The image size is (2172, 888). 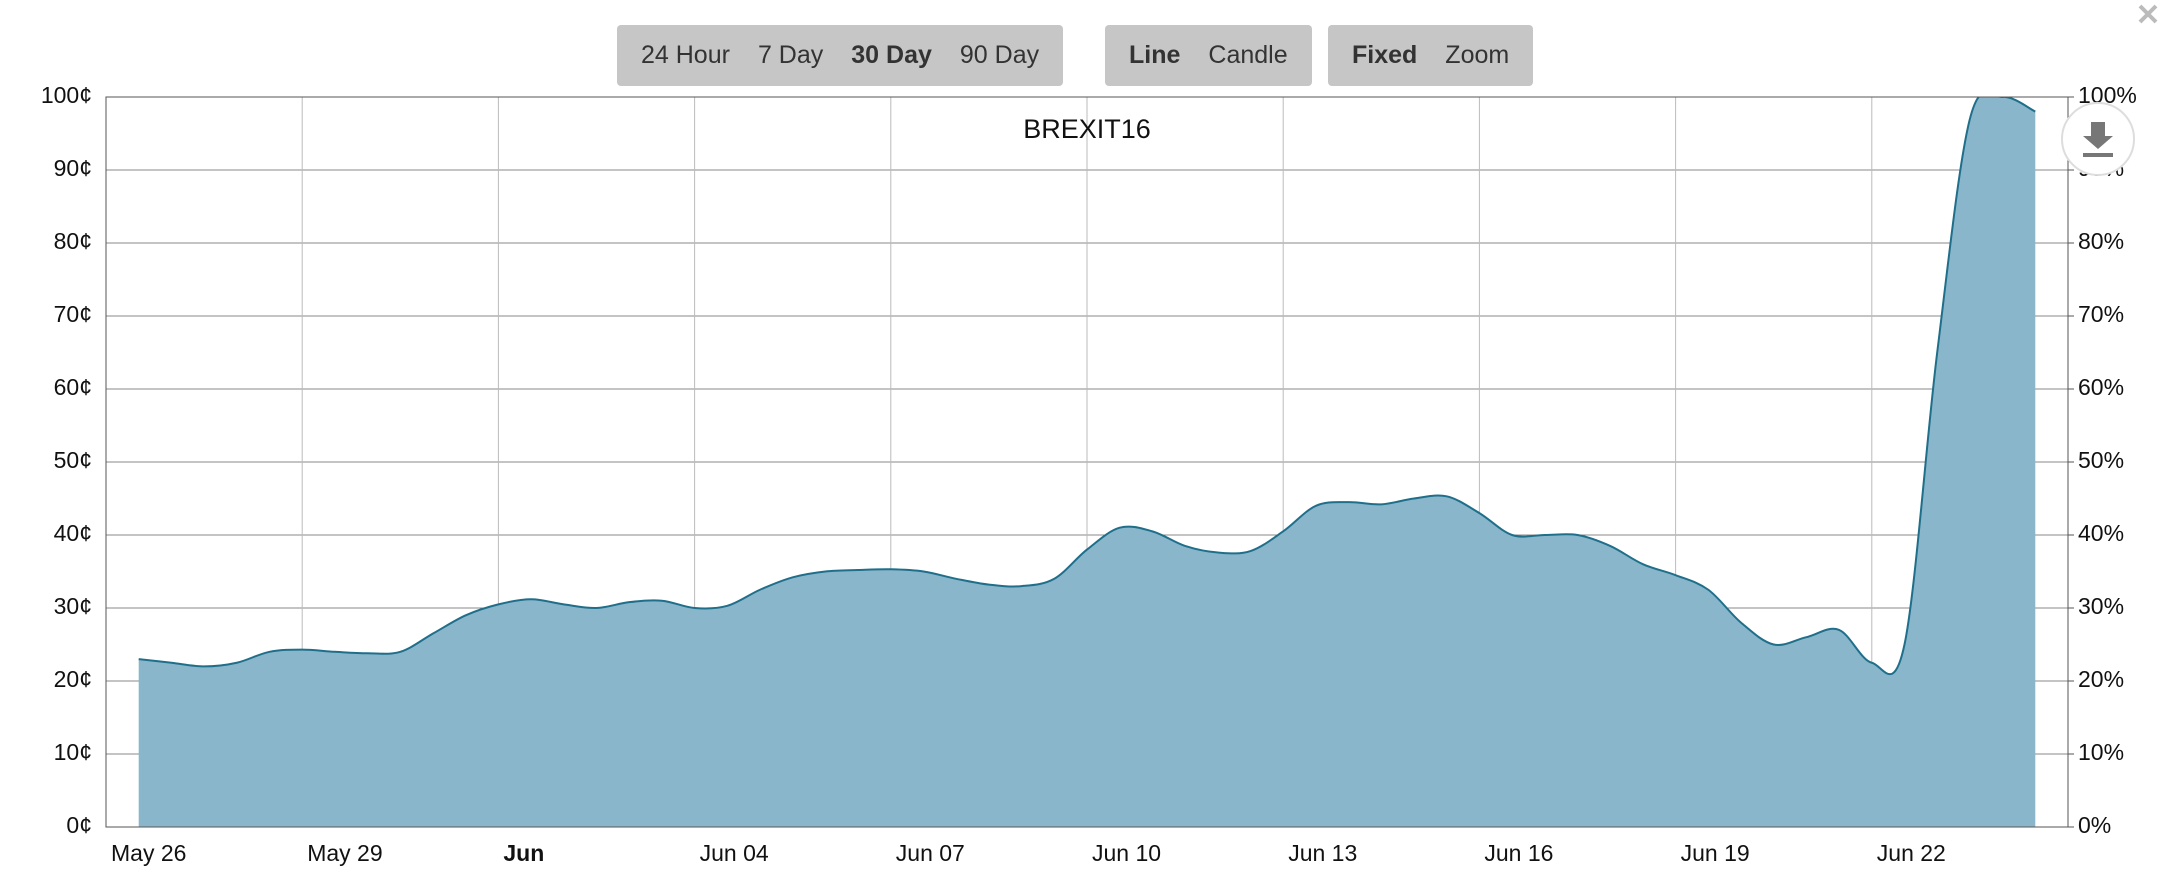 I want to click on button-group: Fixed Zoom, so click(x=1431, y=55).